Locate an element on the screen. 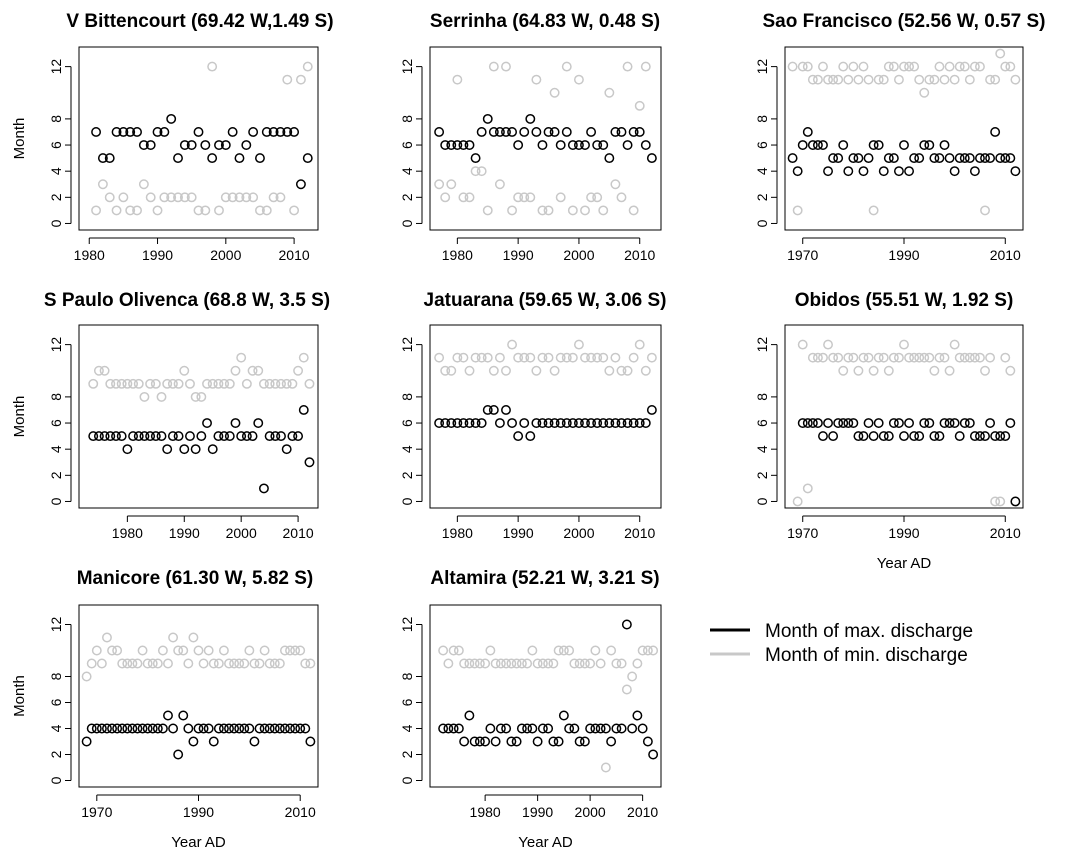 Image resolution: width=1068 pixels, height=849 pixels. x-axis-label: Year AD is located at coordinates (198, 841).